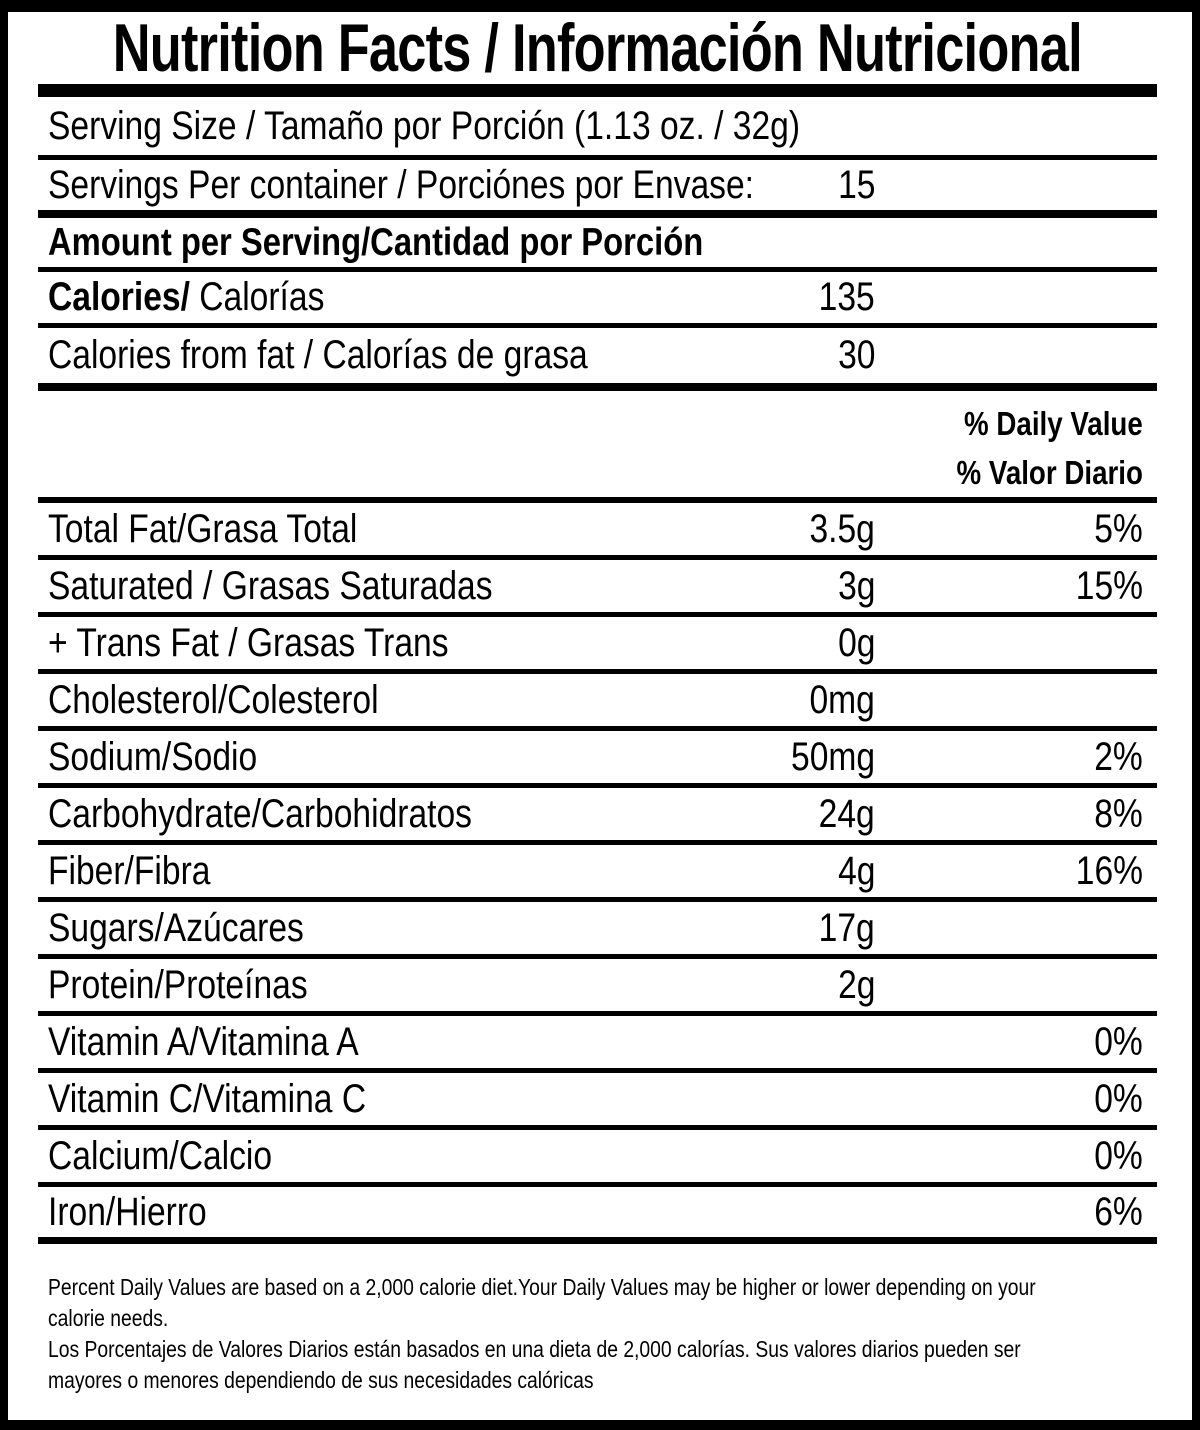 The height and width of the screenshot is (1430, 1200). What do you see at coordinates (1016, 814) in the screenshot?
I see `row-percent: 8%` at bounding box center [1016, 814].